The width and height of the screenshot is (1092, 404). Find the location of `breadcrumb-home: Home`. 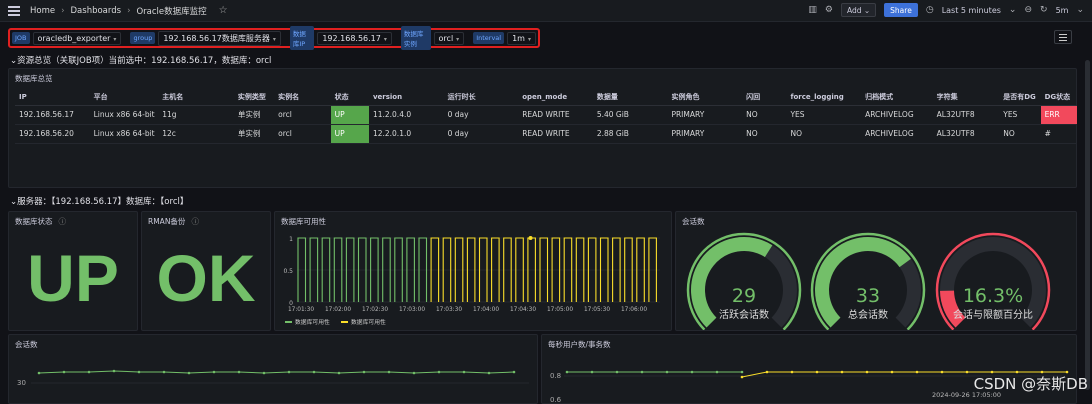

breadcrumb-home: Home is located at coordinates (43, 10).